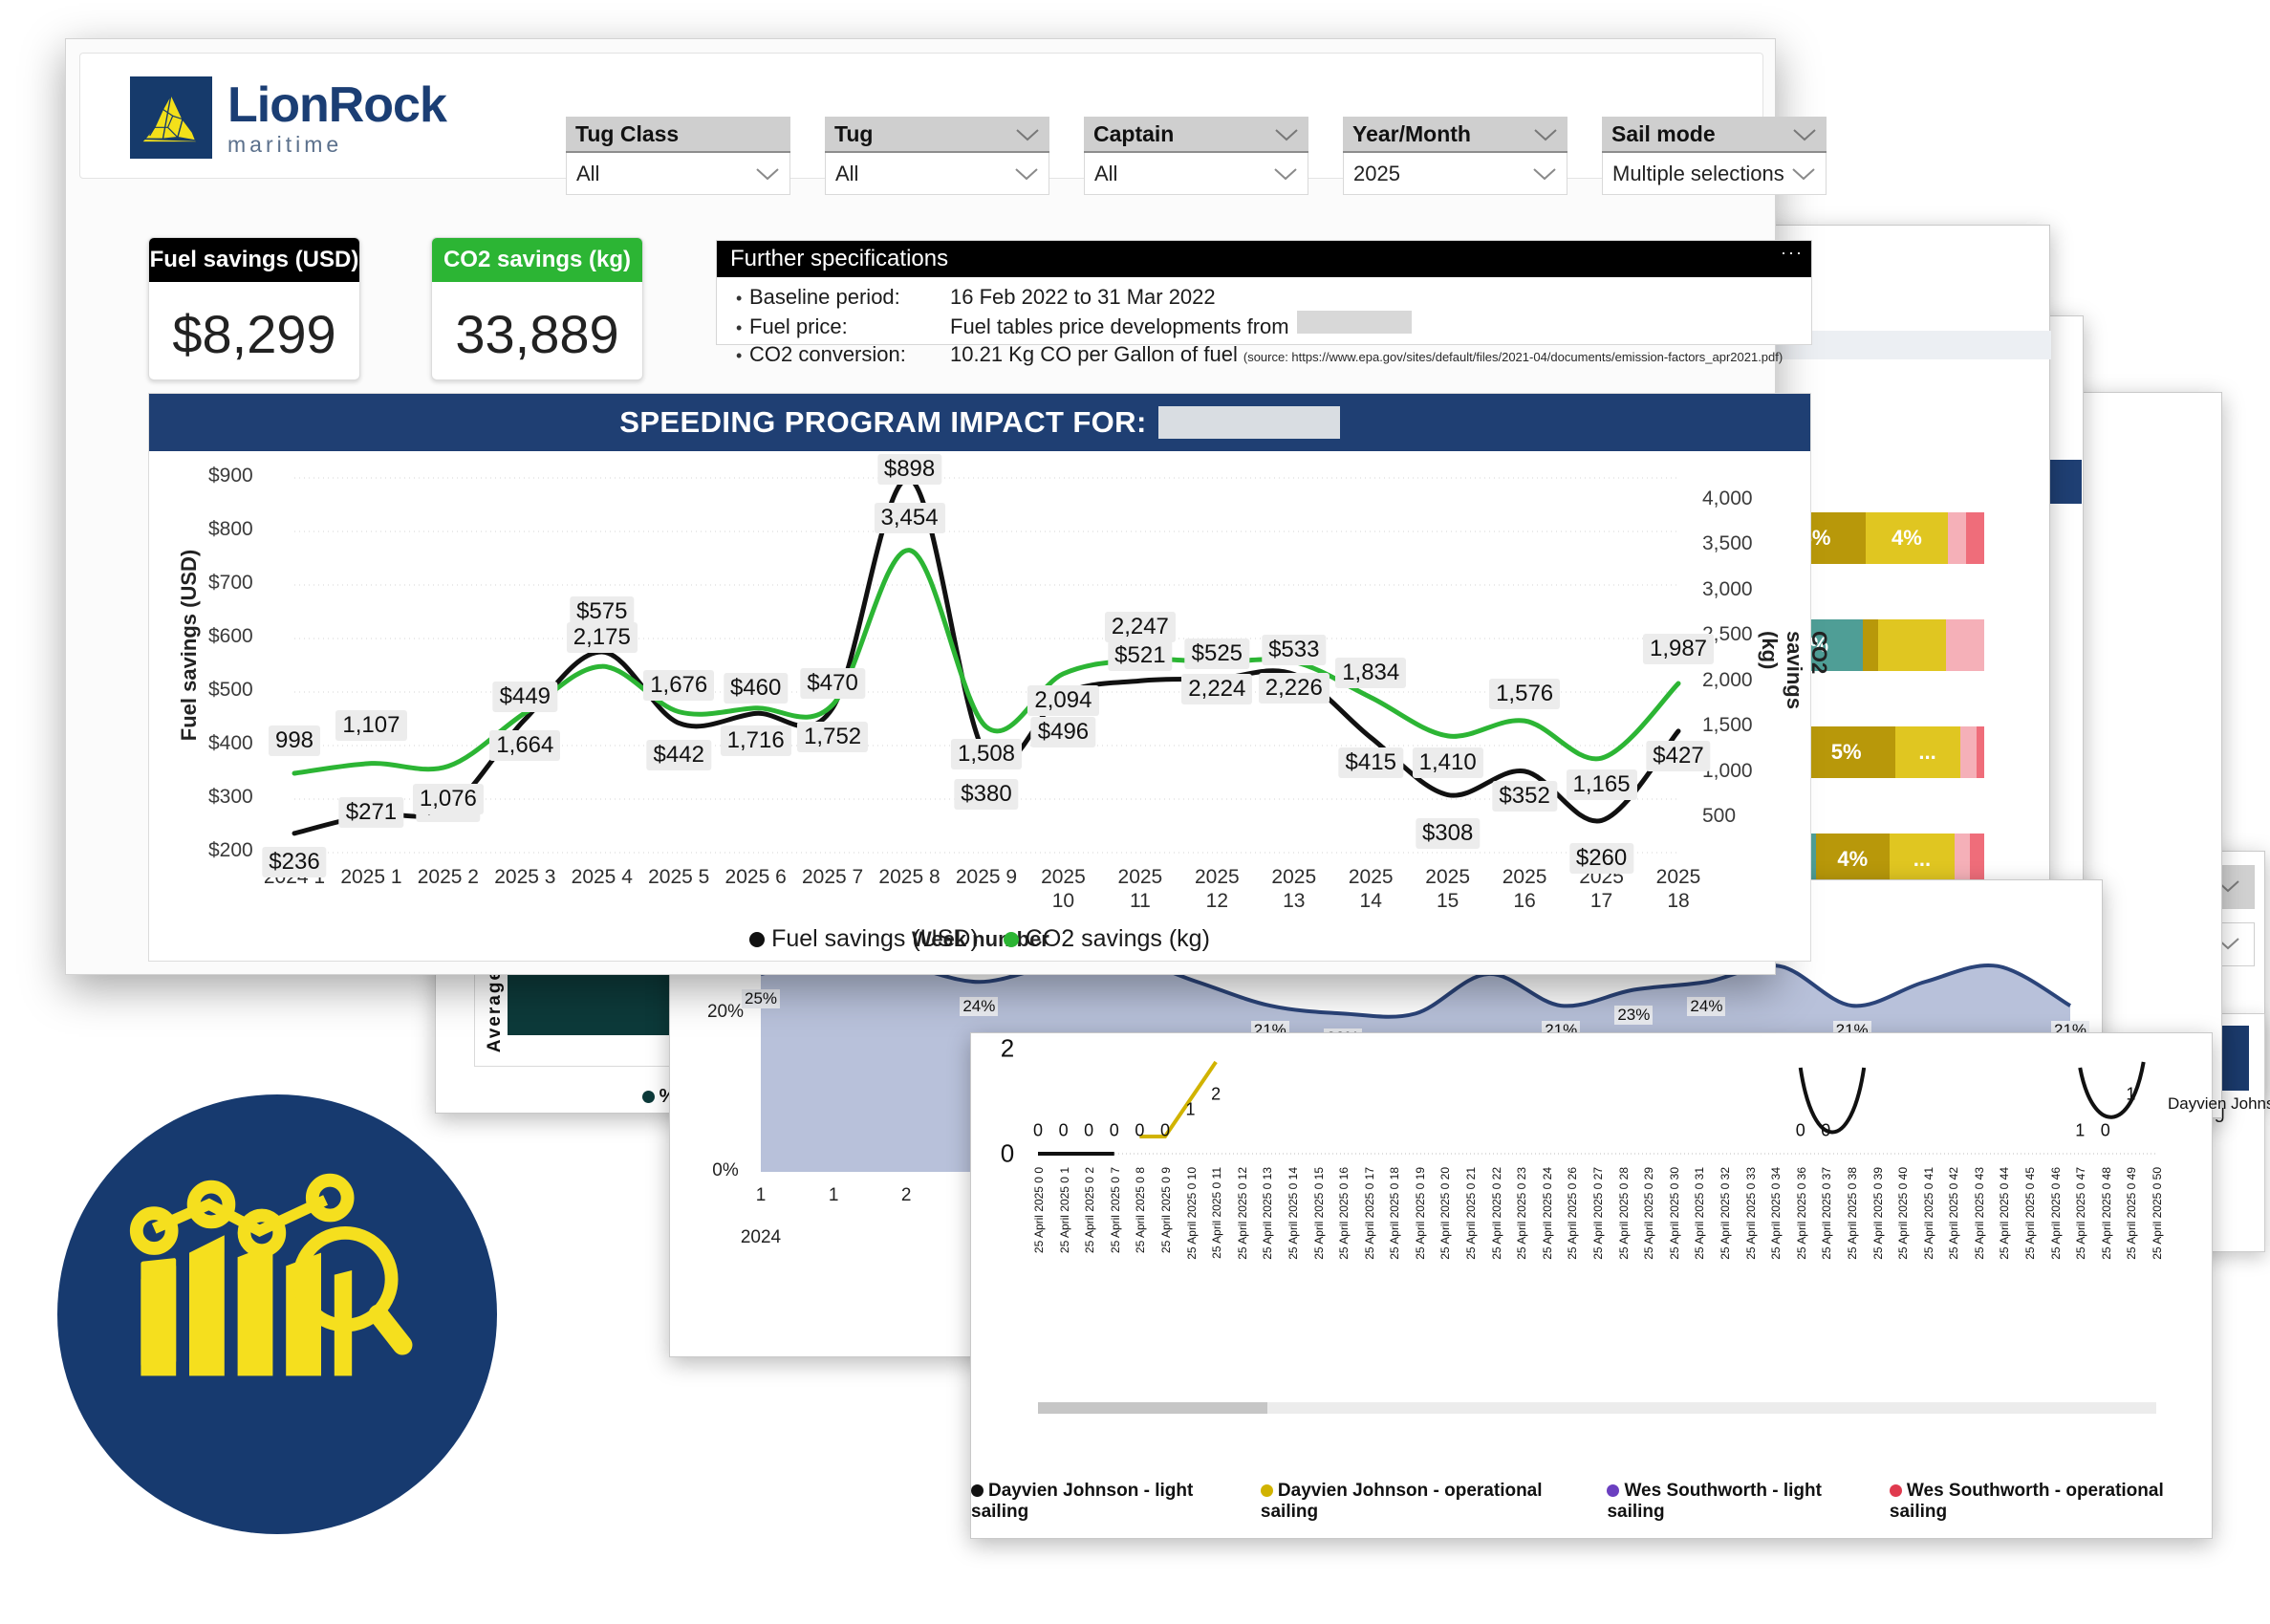 Image resolution: width=2270 pixels, height=1624 pixels. What do you see at coordinates (979, 939) in the screenshot?
I see `chart-legend: Fuel savings (USD) CO2 savings (kg)` at bounding box center [979, 939].